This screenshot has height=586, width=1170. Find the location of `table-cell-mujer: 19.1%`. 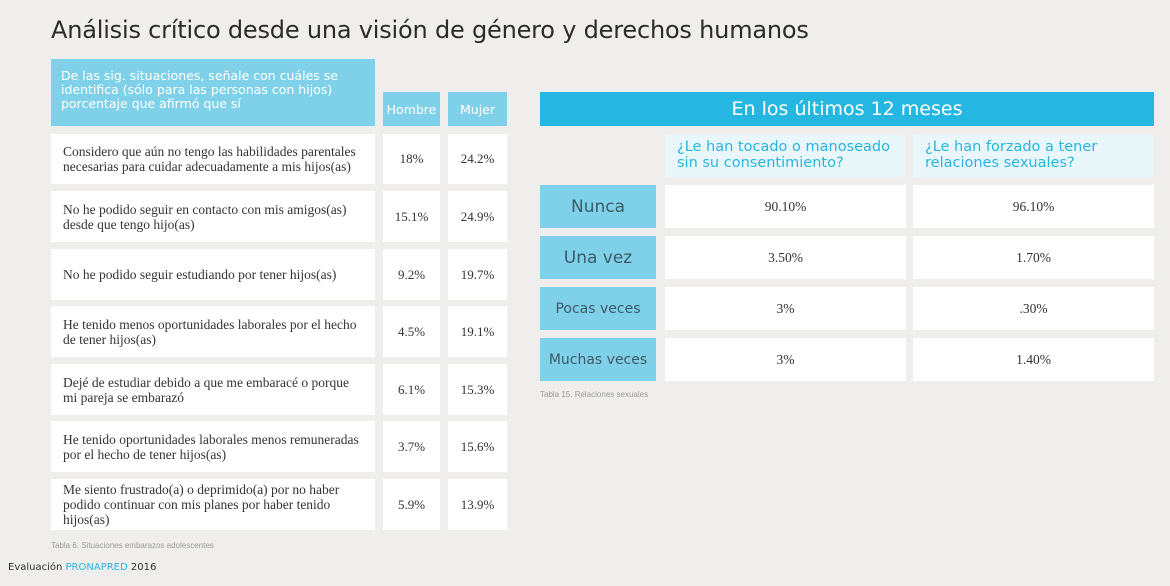

table-cell-mujer: 19.1% is located at coordinates (477, 331).